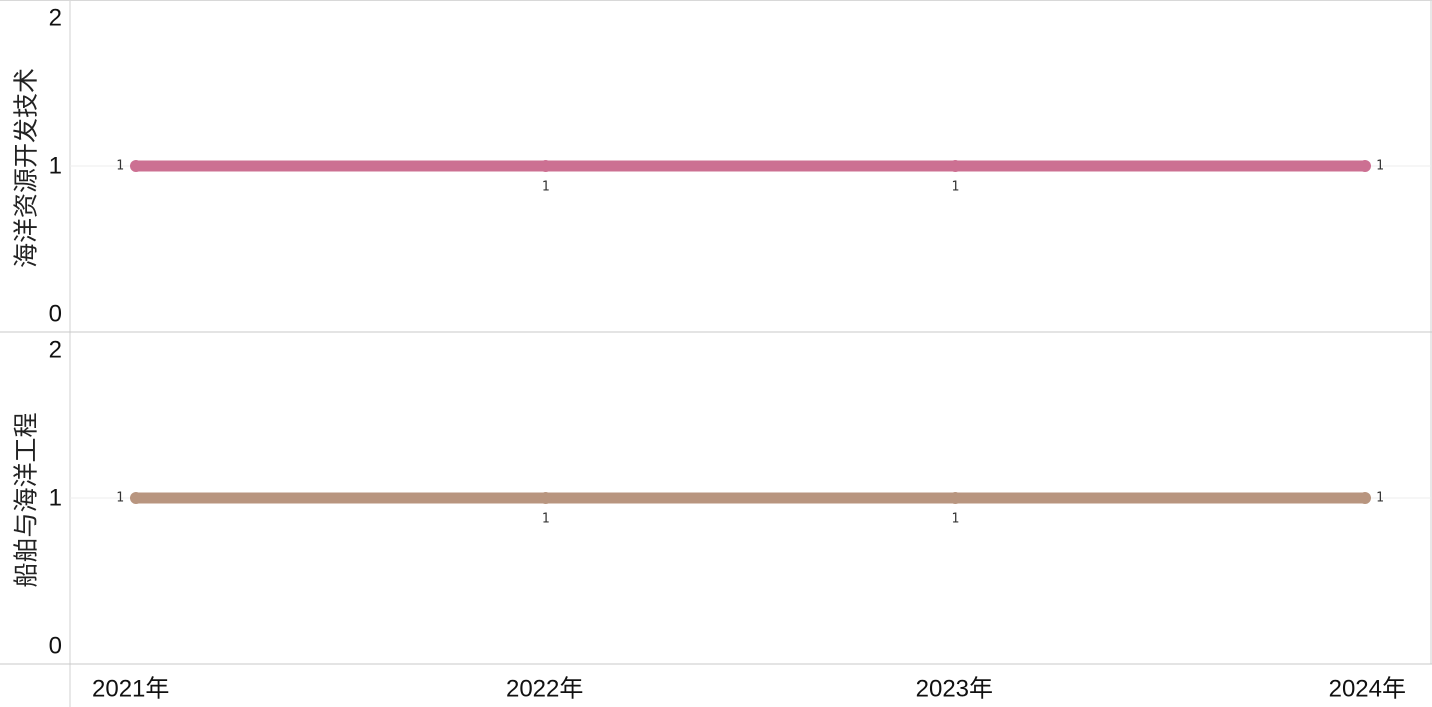 Image resolution: width=1432 pixels, height=707 pixels. I want to click on panel-label: 船舶与海洋工程, so click(26, 499).